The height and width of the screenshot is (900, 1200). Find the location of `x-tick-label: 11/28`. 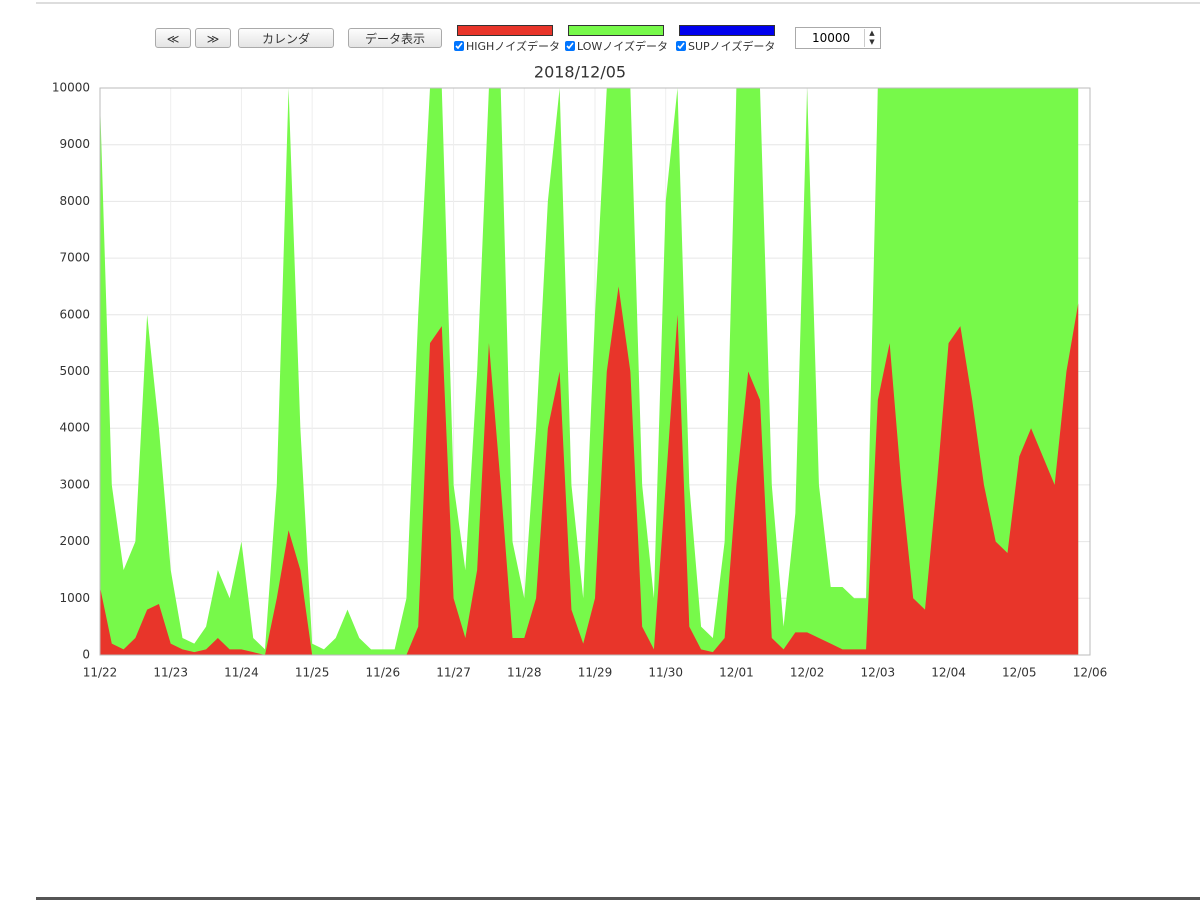

x-tick-label: 11/28 is located at coordinates (524, 673).